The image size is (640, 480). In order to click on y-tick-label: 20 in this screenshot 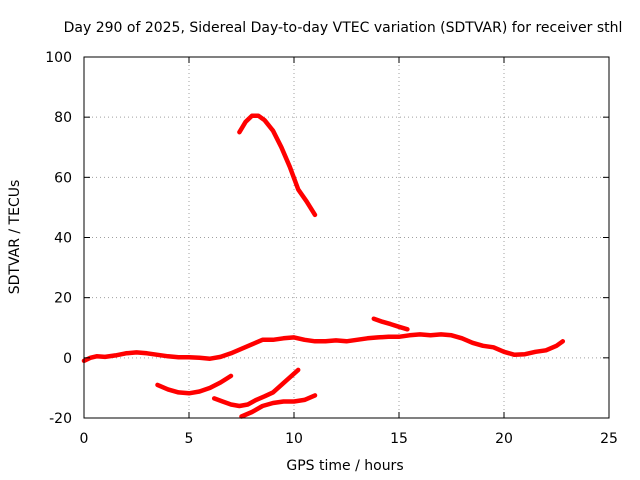, I will do `click(63, 299)`.